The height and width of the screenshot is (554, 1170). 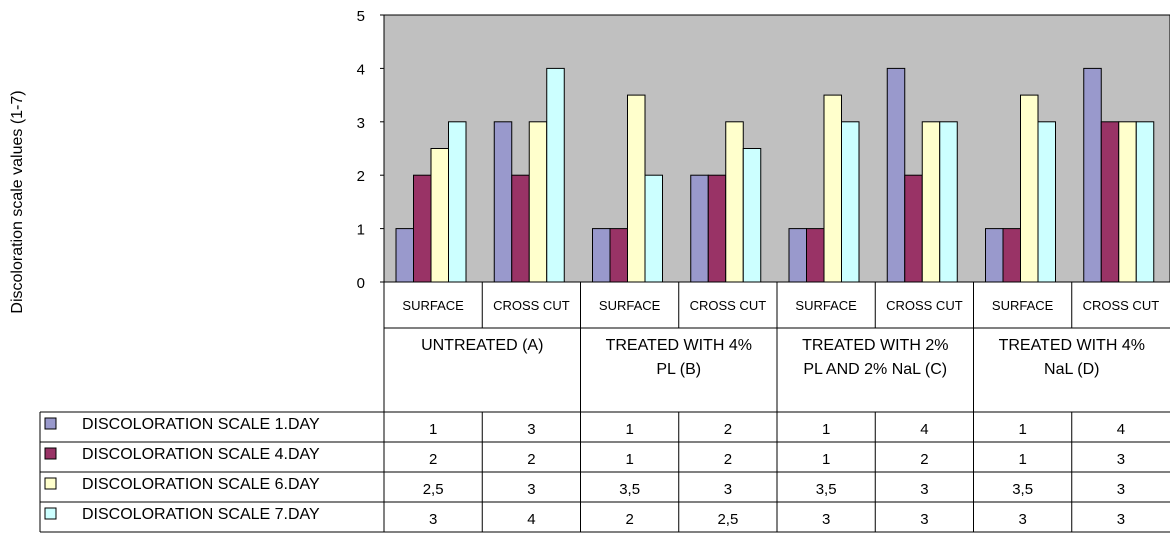 What do you see at coordinates (361, 283) in the screenshot?
I see `y-tick-label: 0` at bounding box center [361, 283].